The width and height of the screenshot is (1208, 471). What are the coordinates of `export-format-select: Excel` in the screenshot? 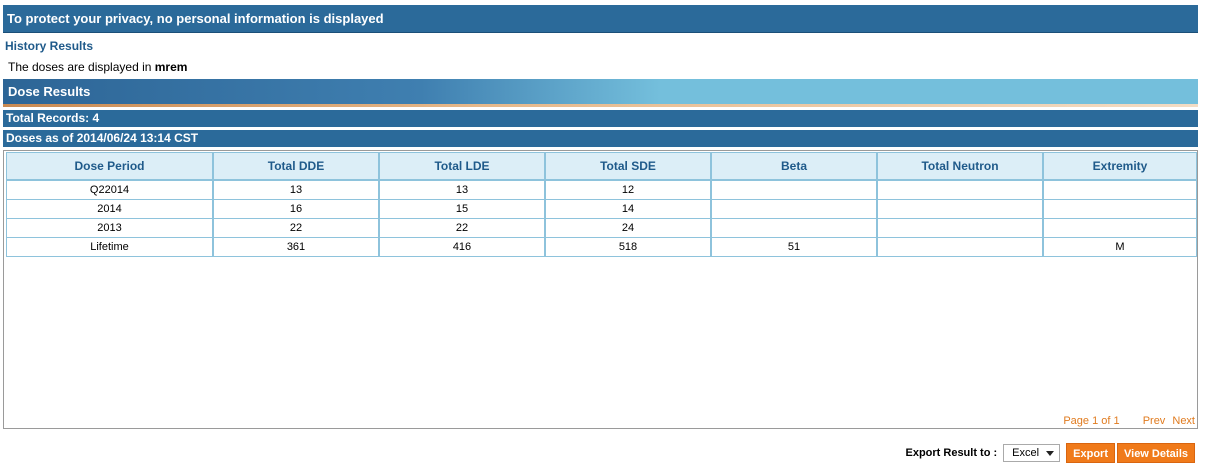 It's located at (1032, 453).